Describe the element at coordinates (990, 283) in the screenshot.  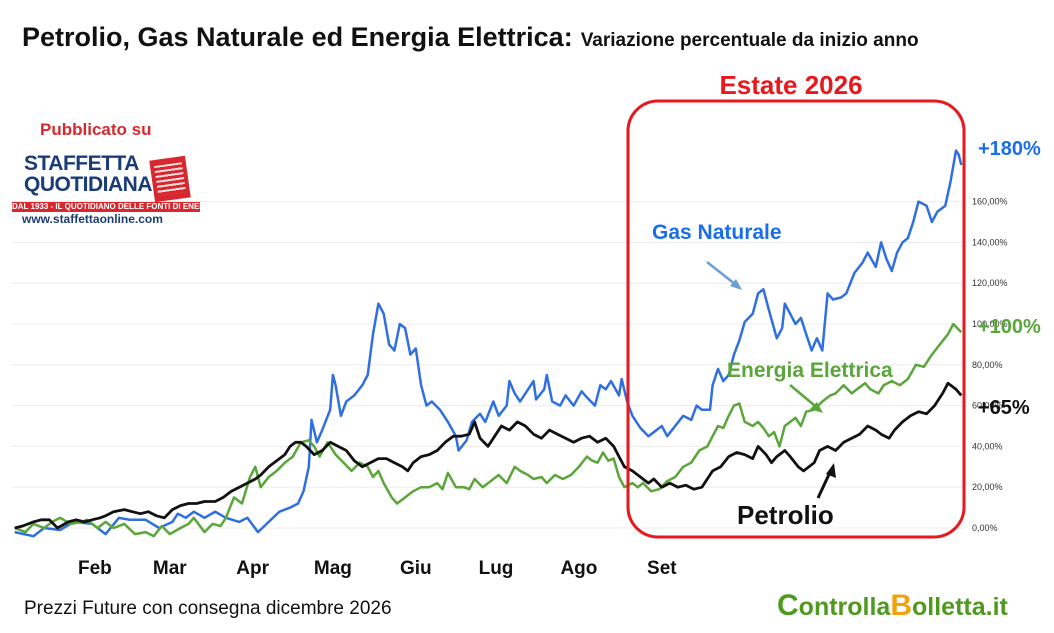
I see `y-tick-label: 120,00%` at that location.